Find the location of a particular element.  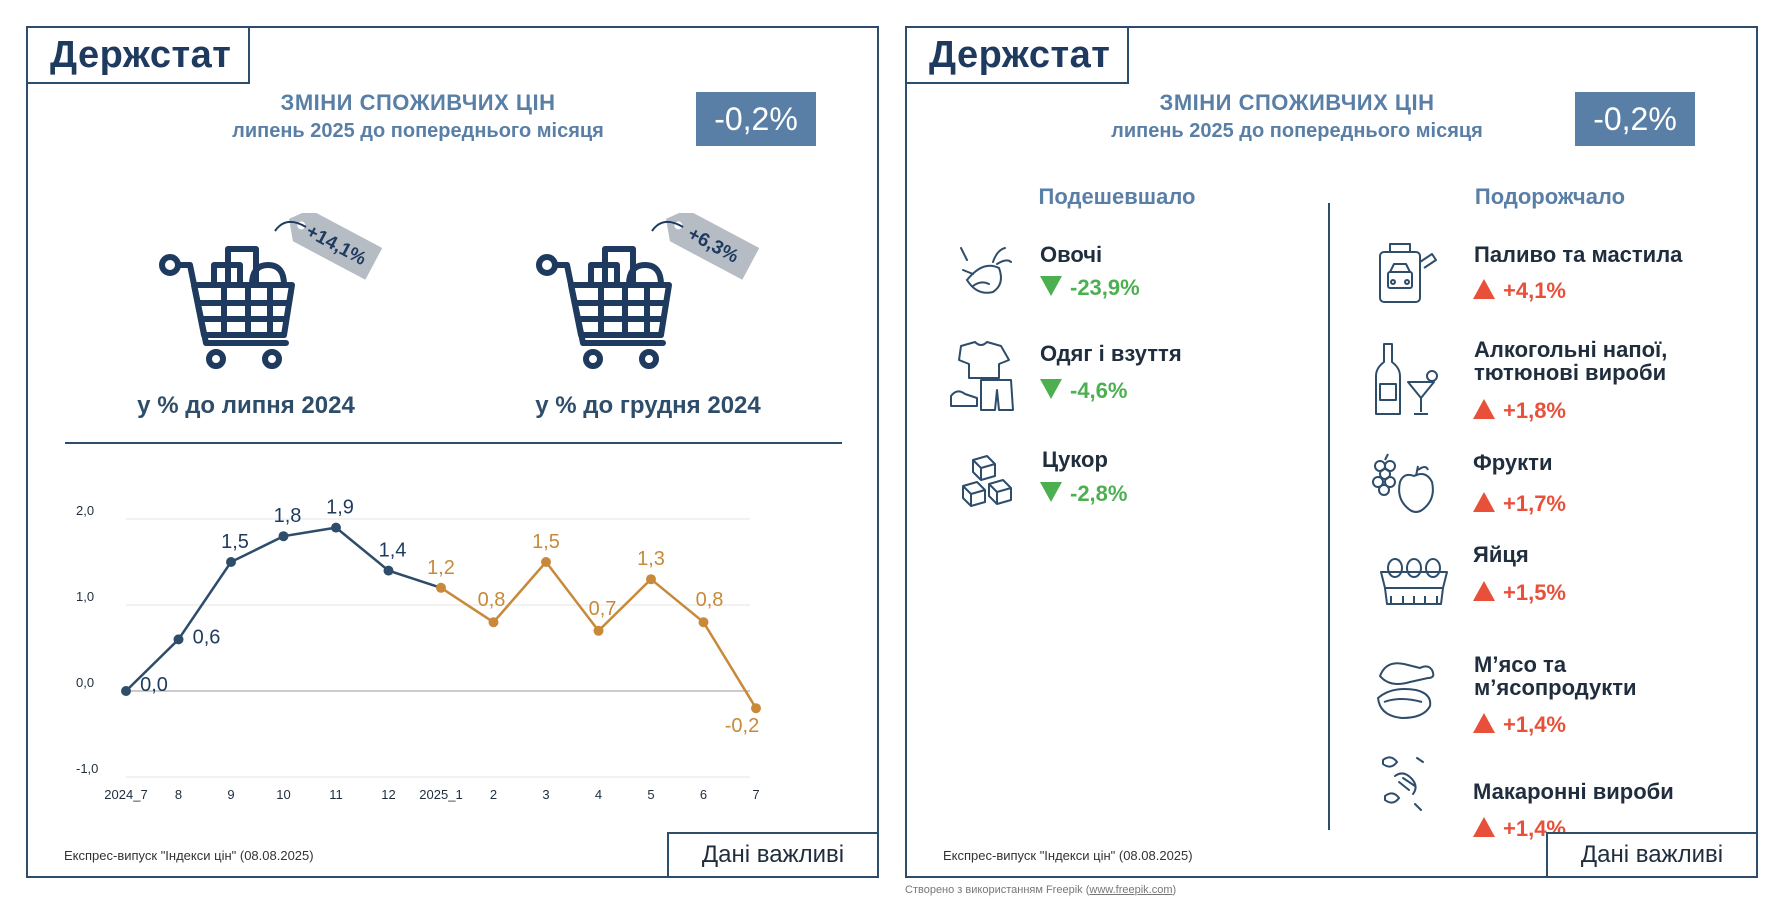

value-text: -23,9% is located at coordinates (1105, 287).